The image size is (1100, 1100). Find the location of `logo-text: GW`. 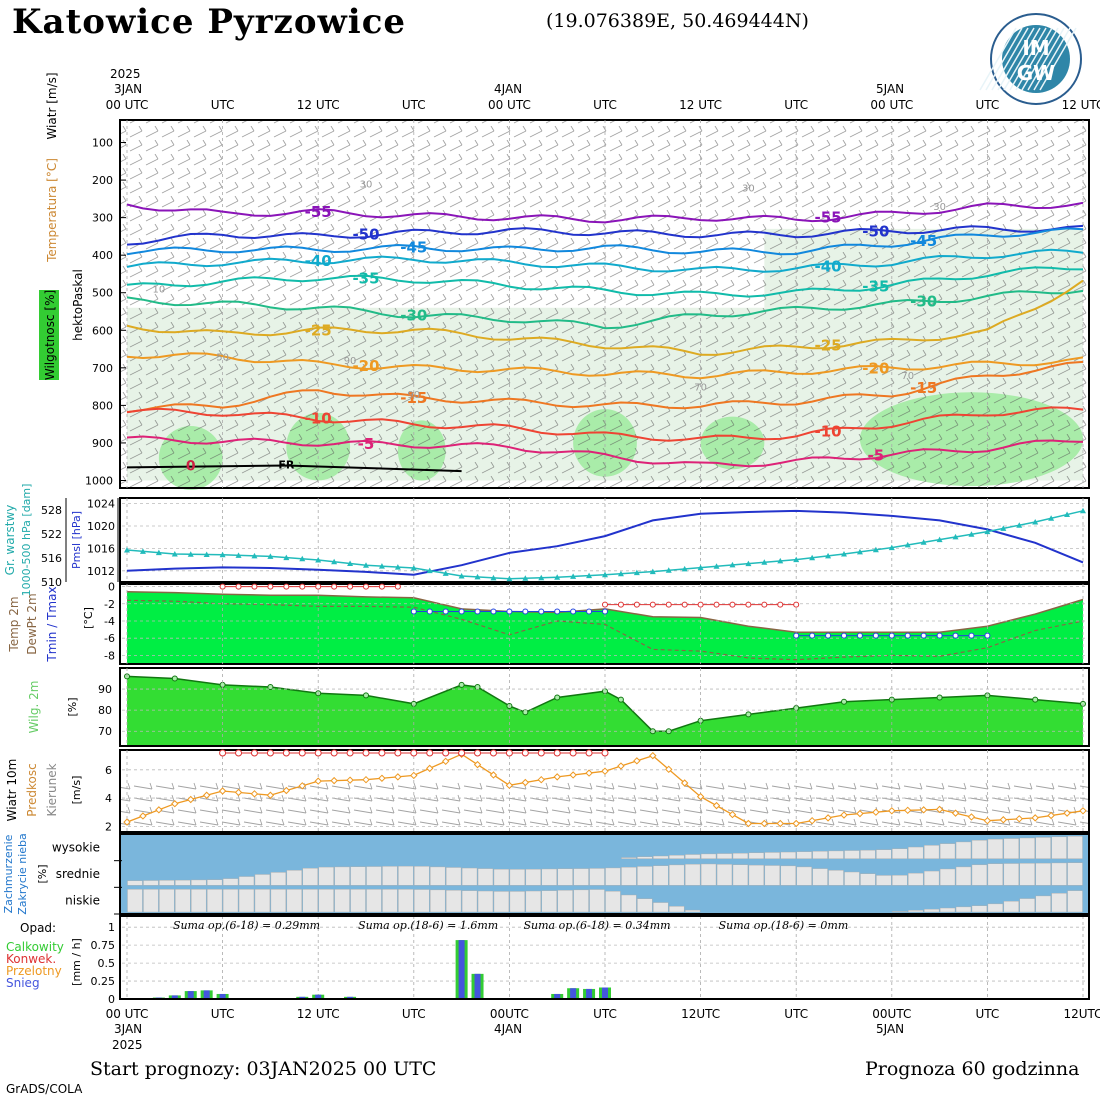

logo-text: GW is located at coordinates (1036, 73).